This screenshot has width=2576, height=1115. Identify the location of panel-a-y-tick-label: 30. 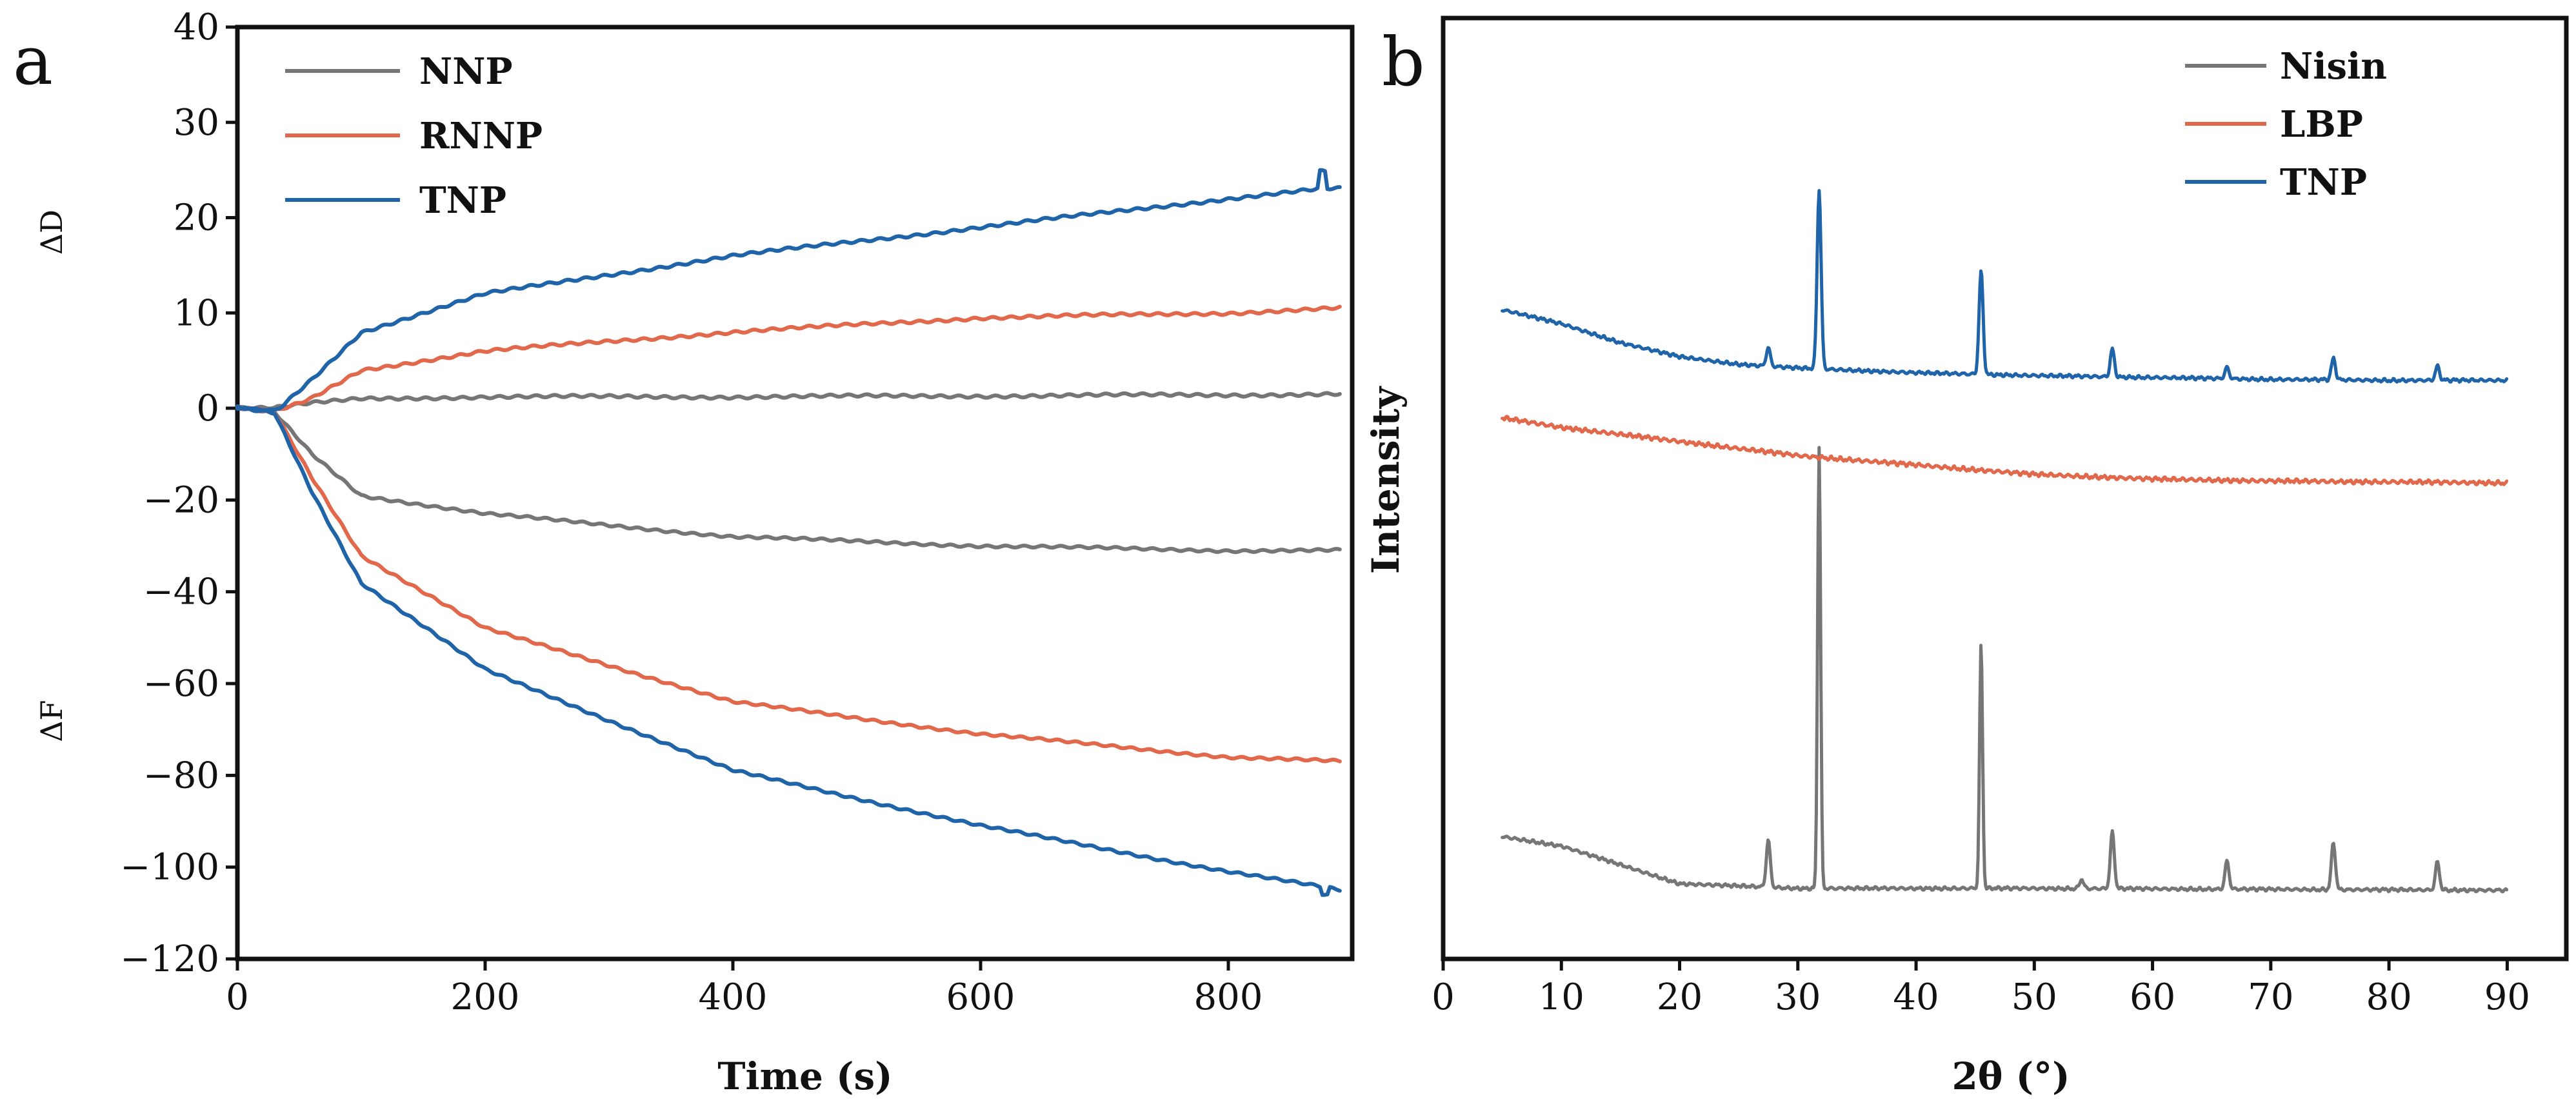
(196, 123).